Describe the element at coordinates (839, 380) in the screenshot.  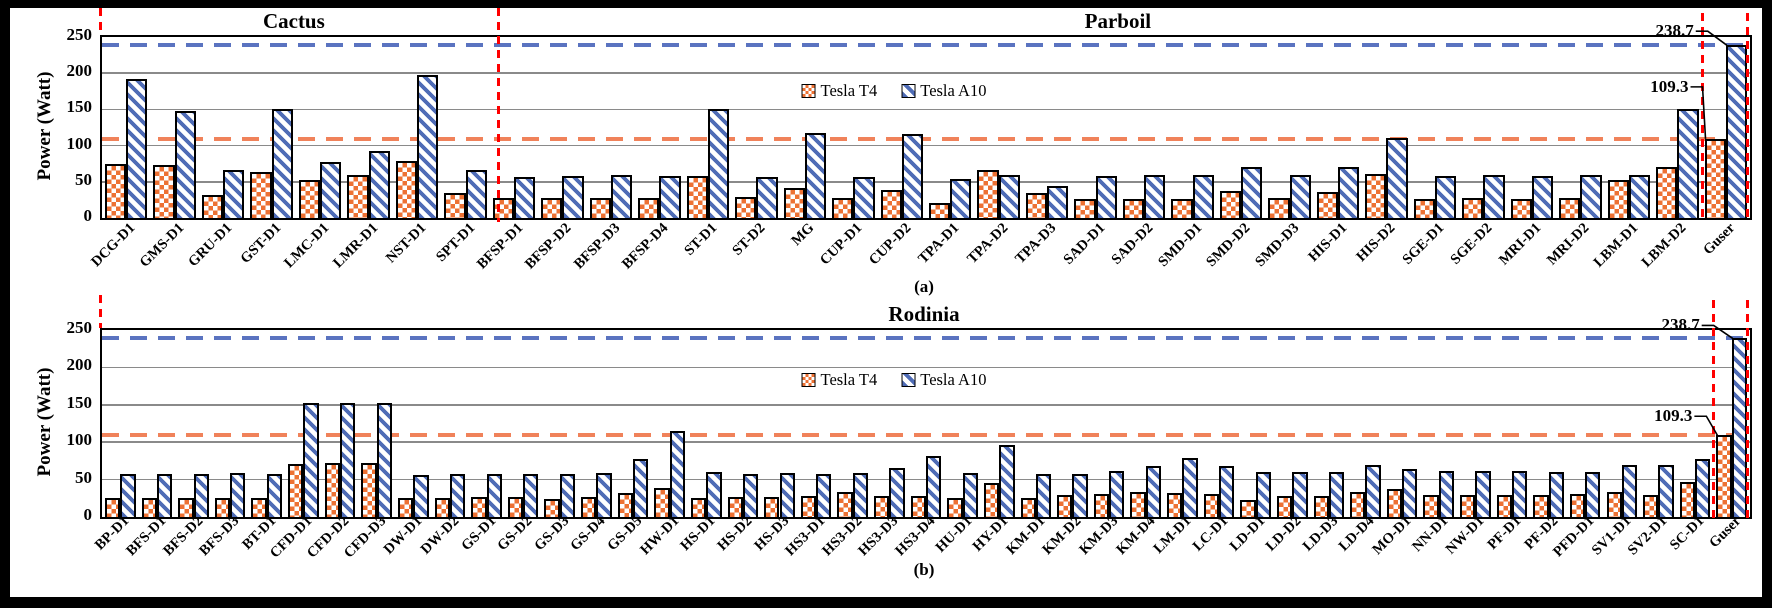
I see `legend-item-tesla-t4: Tesla T4` at that location.